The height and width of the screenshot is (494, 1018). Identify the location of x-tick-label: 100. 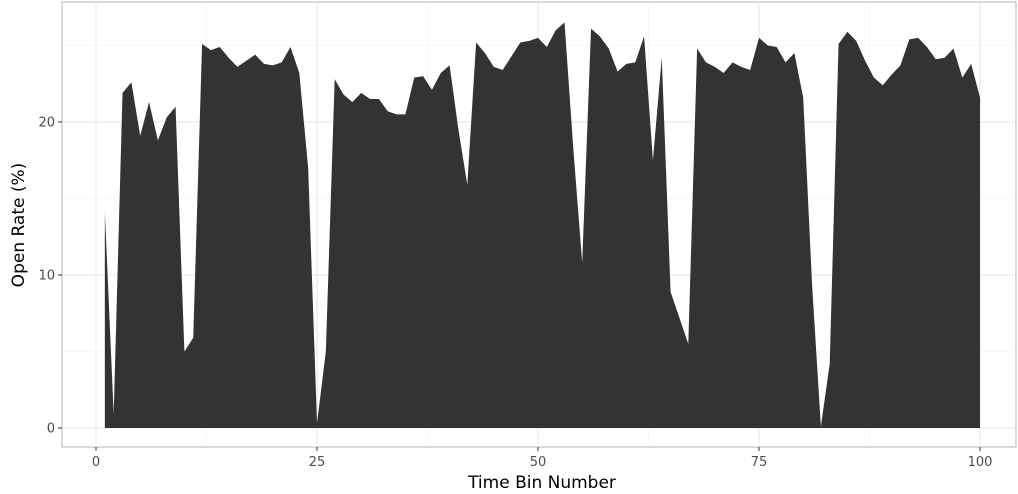
(980, 462).